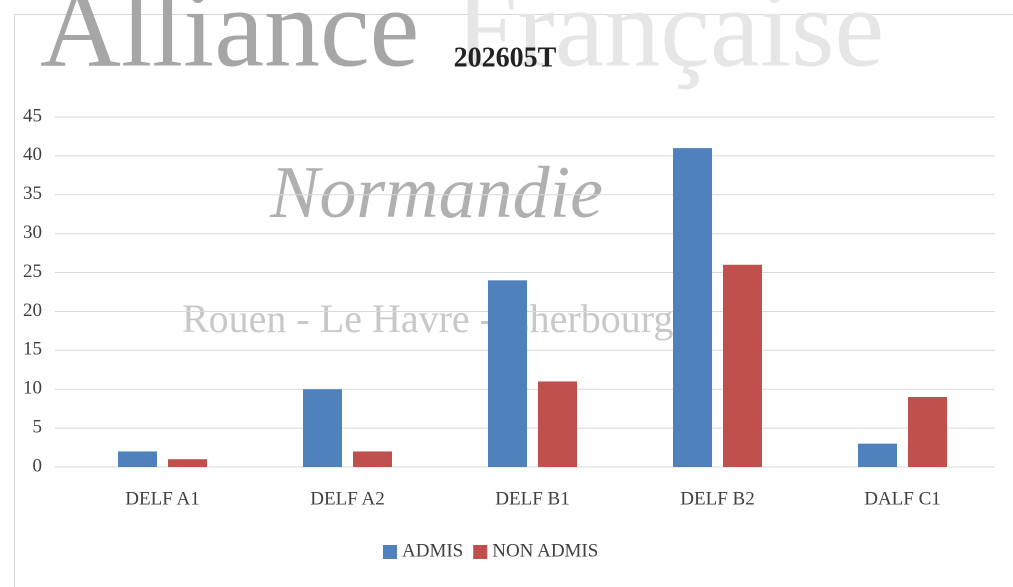 This screenshot has height=587, width=1013. What do you see at coordinates (32, 115) in the screenshot?
I see `y-tick-label: 45` at bounding box center [32, 115].